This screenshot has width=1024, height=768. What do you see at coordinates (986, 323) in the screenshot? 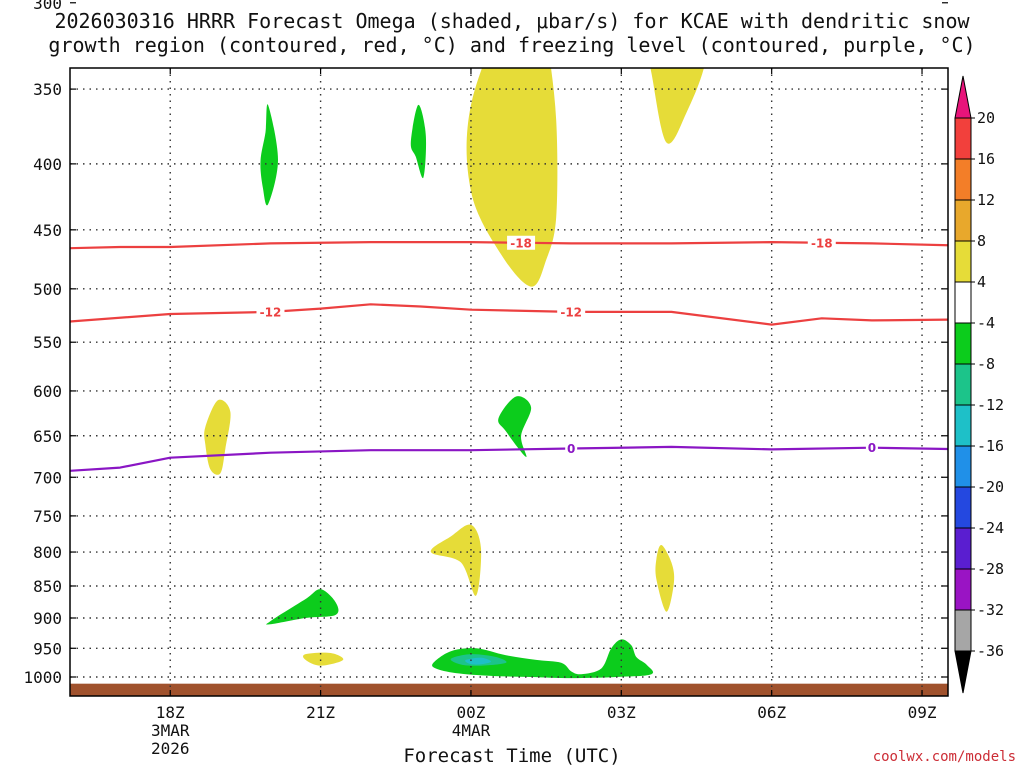
I see `colorbar-label--4: -4` at bounding box center [986, 323].